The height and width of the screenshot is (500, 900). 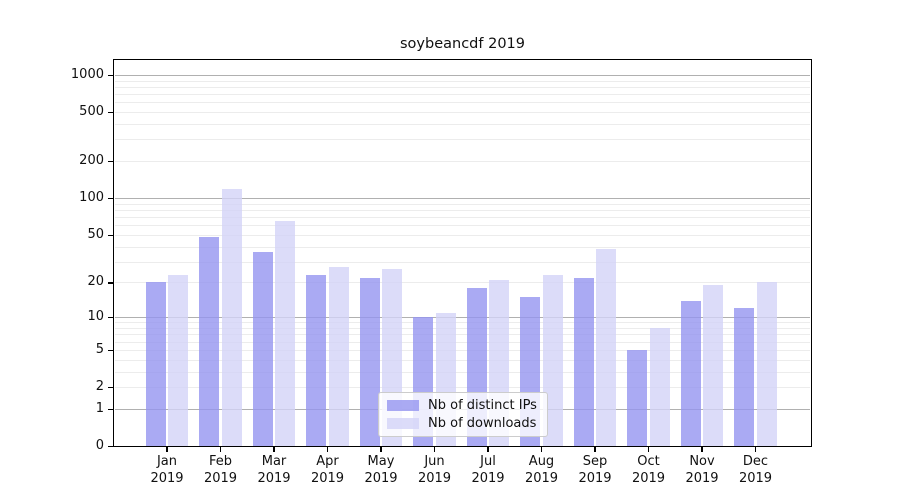 I want to click on bar-downloads-apr-2019, so click(x=338, y=356).